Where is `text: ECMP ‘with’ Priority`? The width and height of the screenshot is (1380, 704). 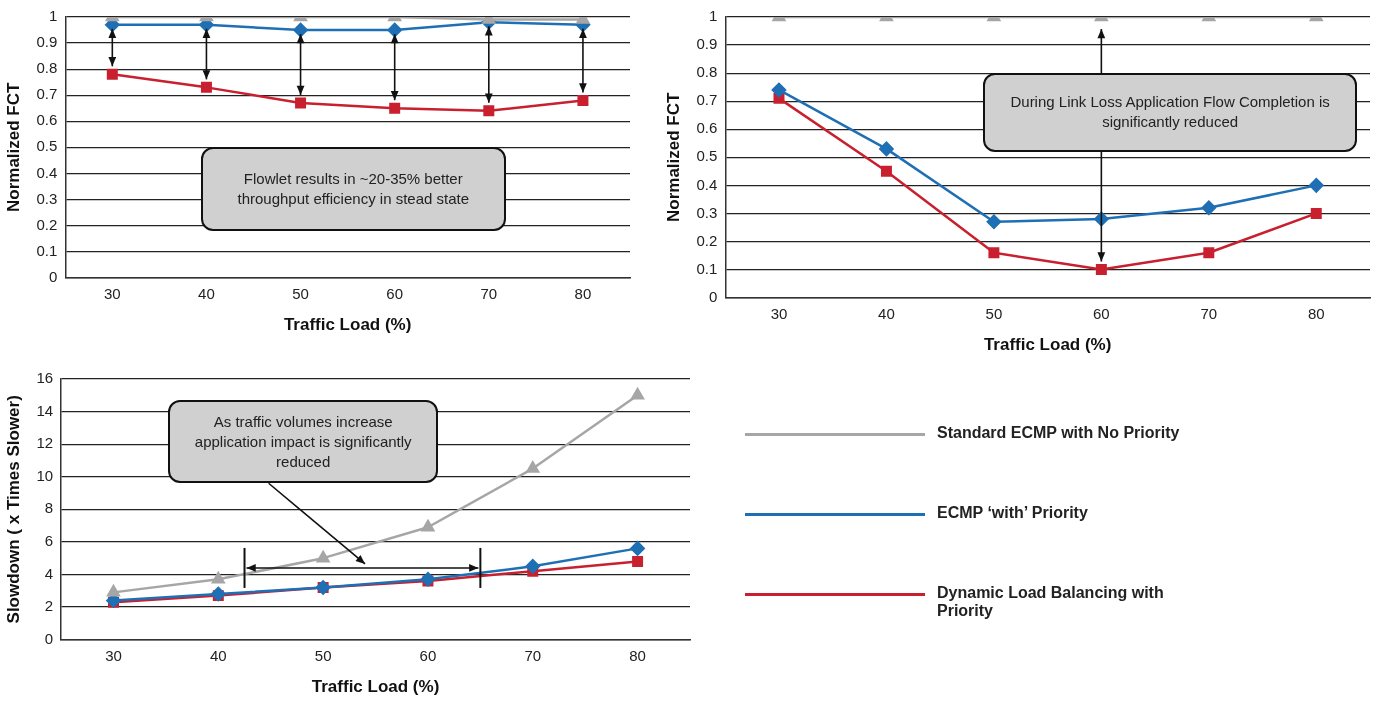
text: ECMP ‘with’ Priority is located at coordinates (1013, 513).